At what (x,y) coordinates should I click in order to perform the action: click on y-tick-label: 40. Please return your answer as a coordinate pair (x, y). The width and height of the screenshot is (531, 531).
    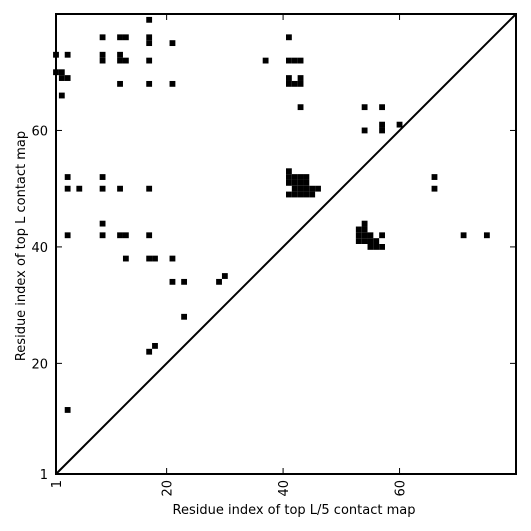
    Looking at the image, I should click on (39, 248).